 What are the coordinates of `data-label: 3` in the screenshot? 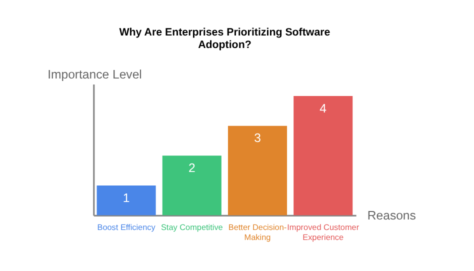 It's located at (258, 138).